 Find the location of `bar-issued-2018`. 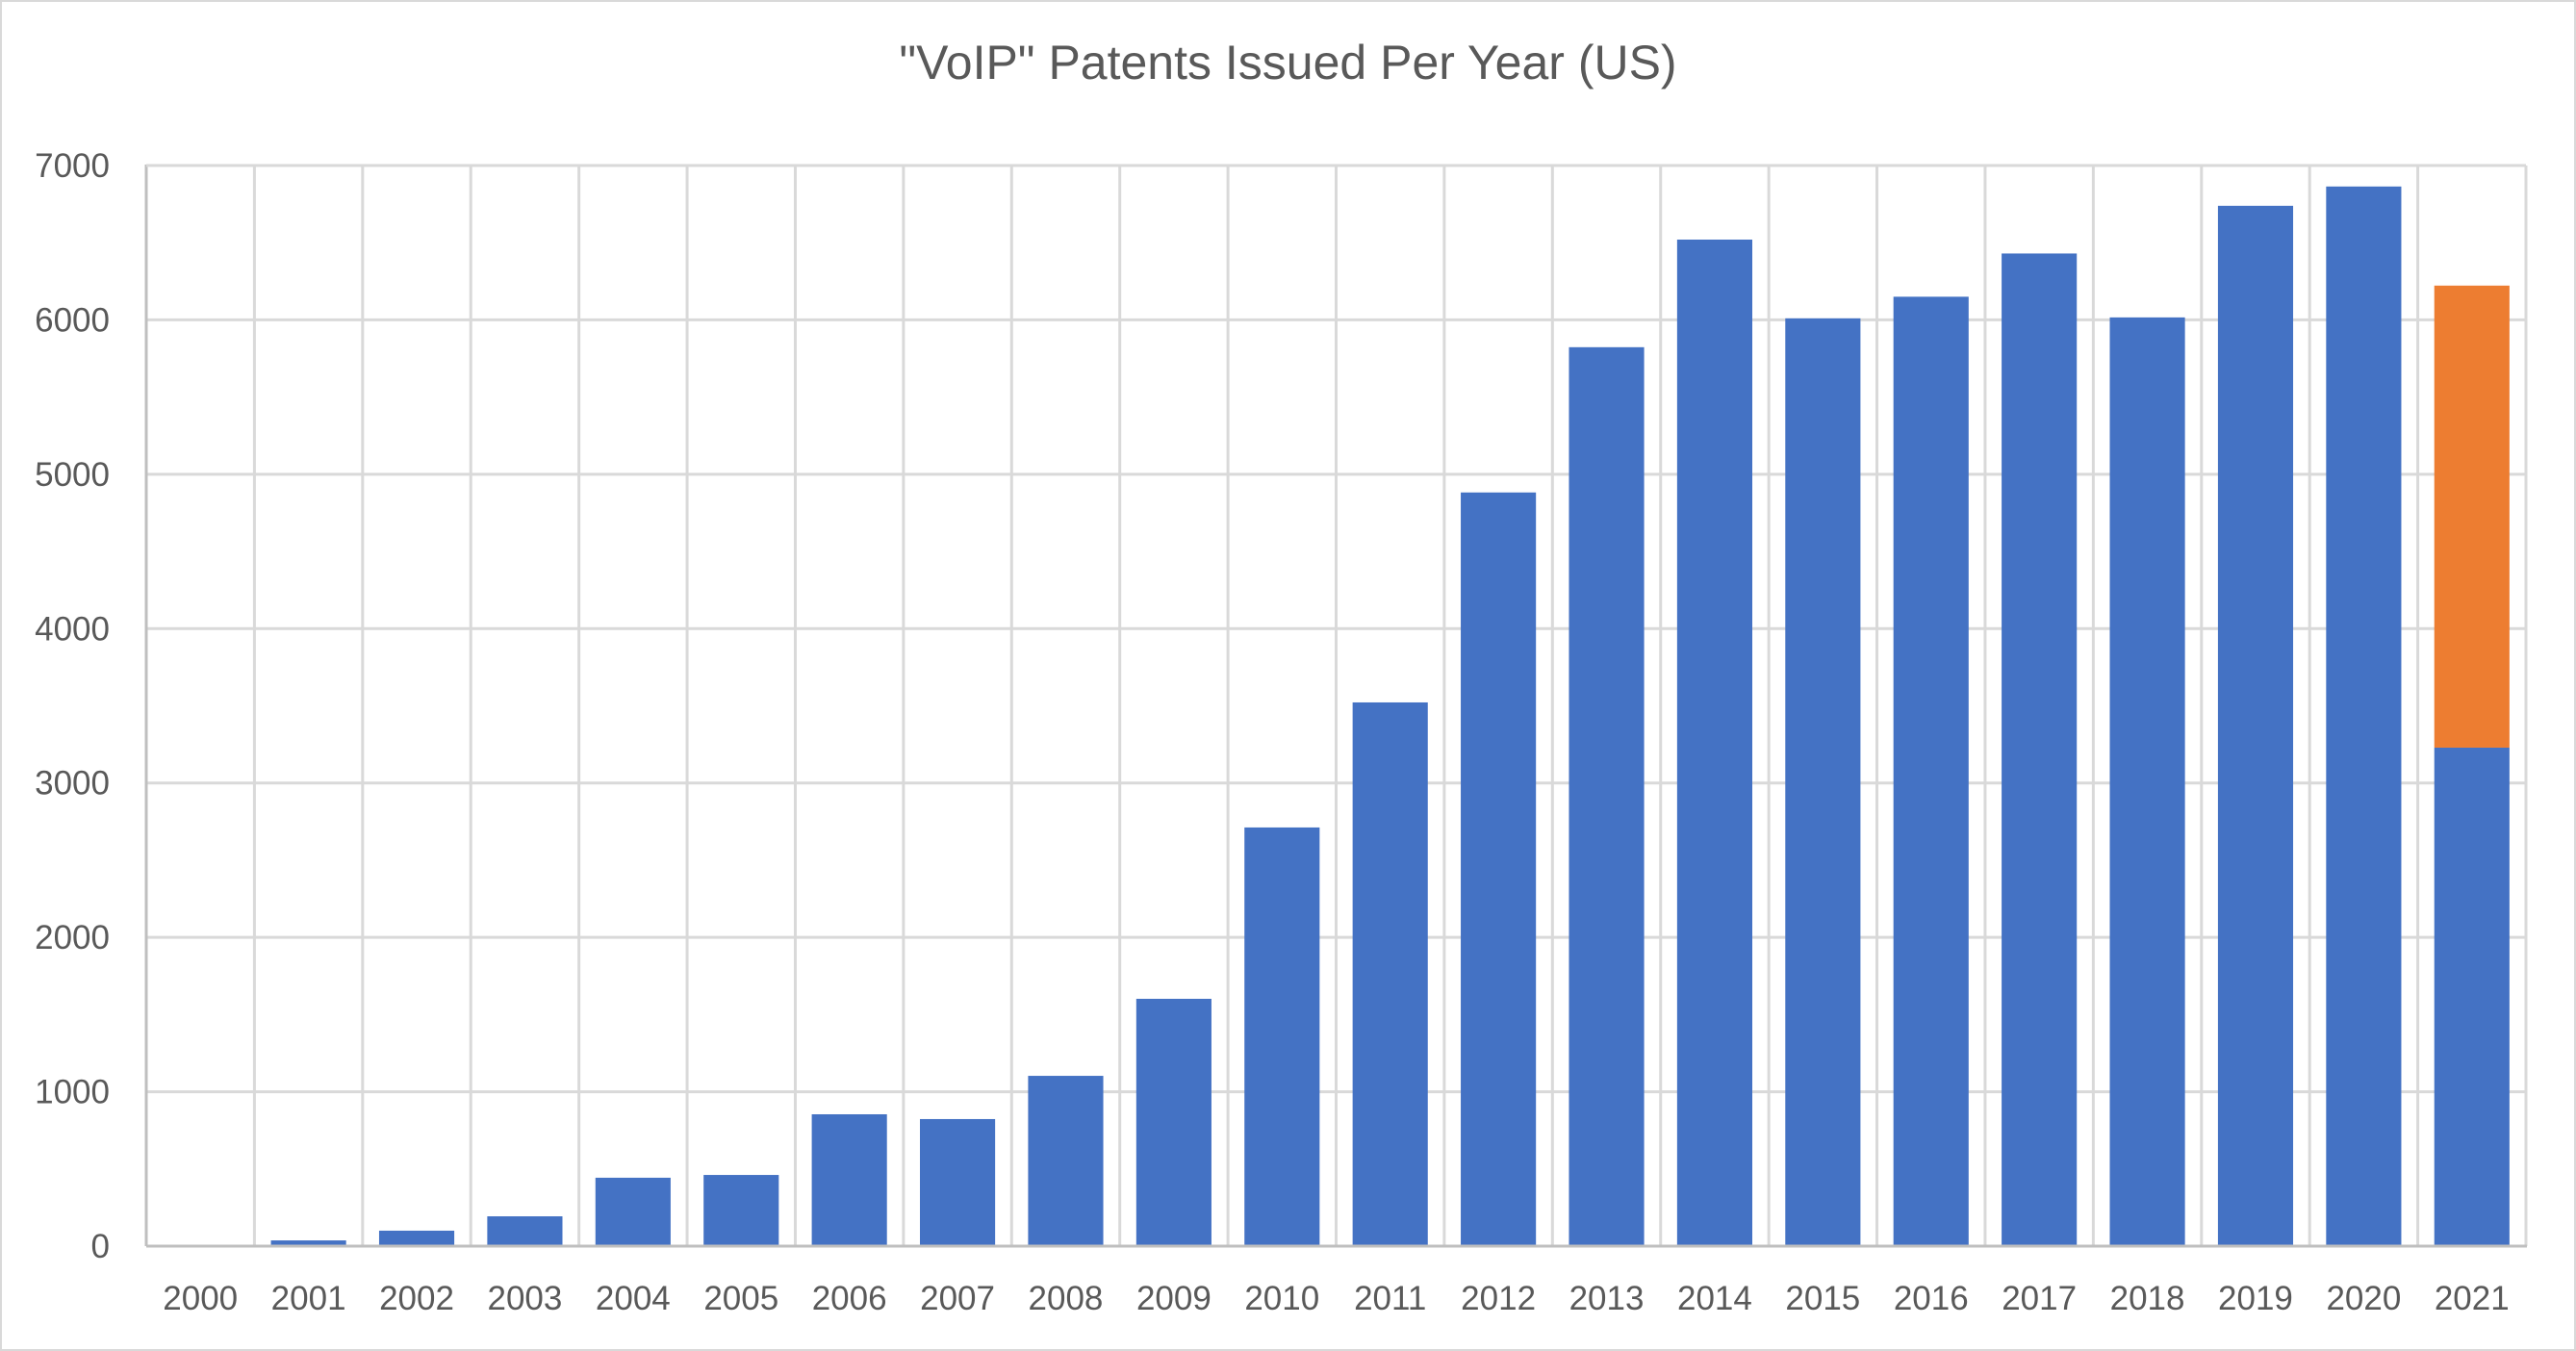

bar-issued-2018 is located at coordinates (2147, 782).